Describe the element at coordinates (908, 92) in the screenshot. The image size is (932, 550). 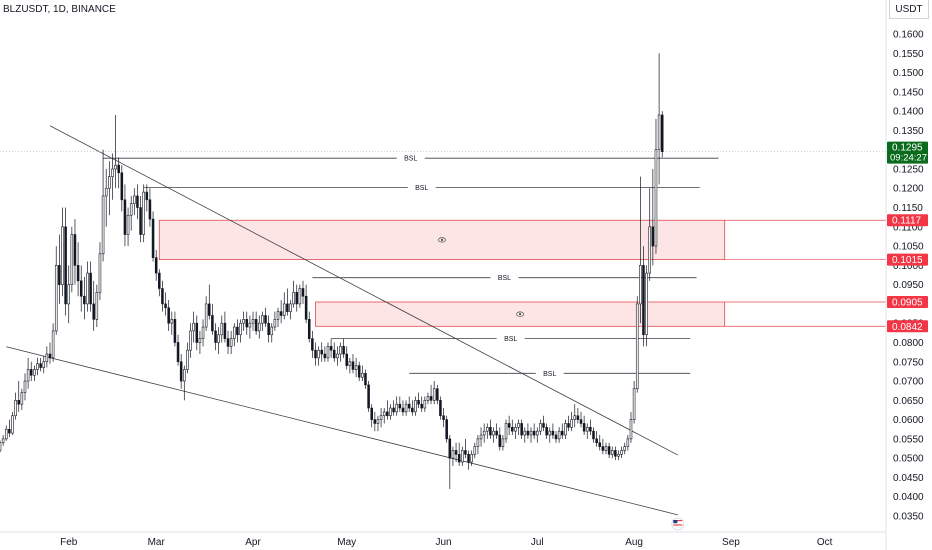
I see `y-tick-label: 0.1450` at that location.